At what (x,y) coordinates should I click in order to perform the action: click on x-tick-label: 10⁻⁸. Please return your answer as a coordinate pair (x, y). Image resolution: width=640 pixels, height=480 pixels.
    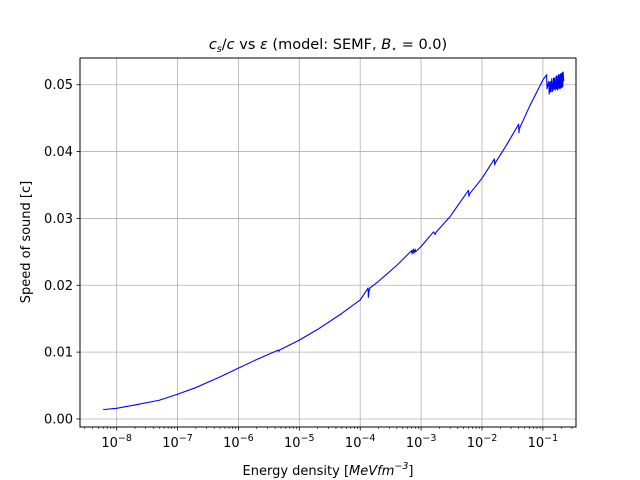
    Looking at the image, I should click on (116, 442).